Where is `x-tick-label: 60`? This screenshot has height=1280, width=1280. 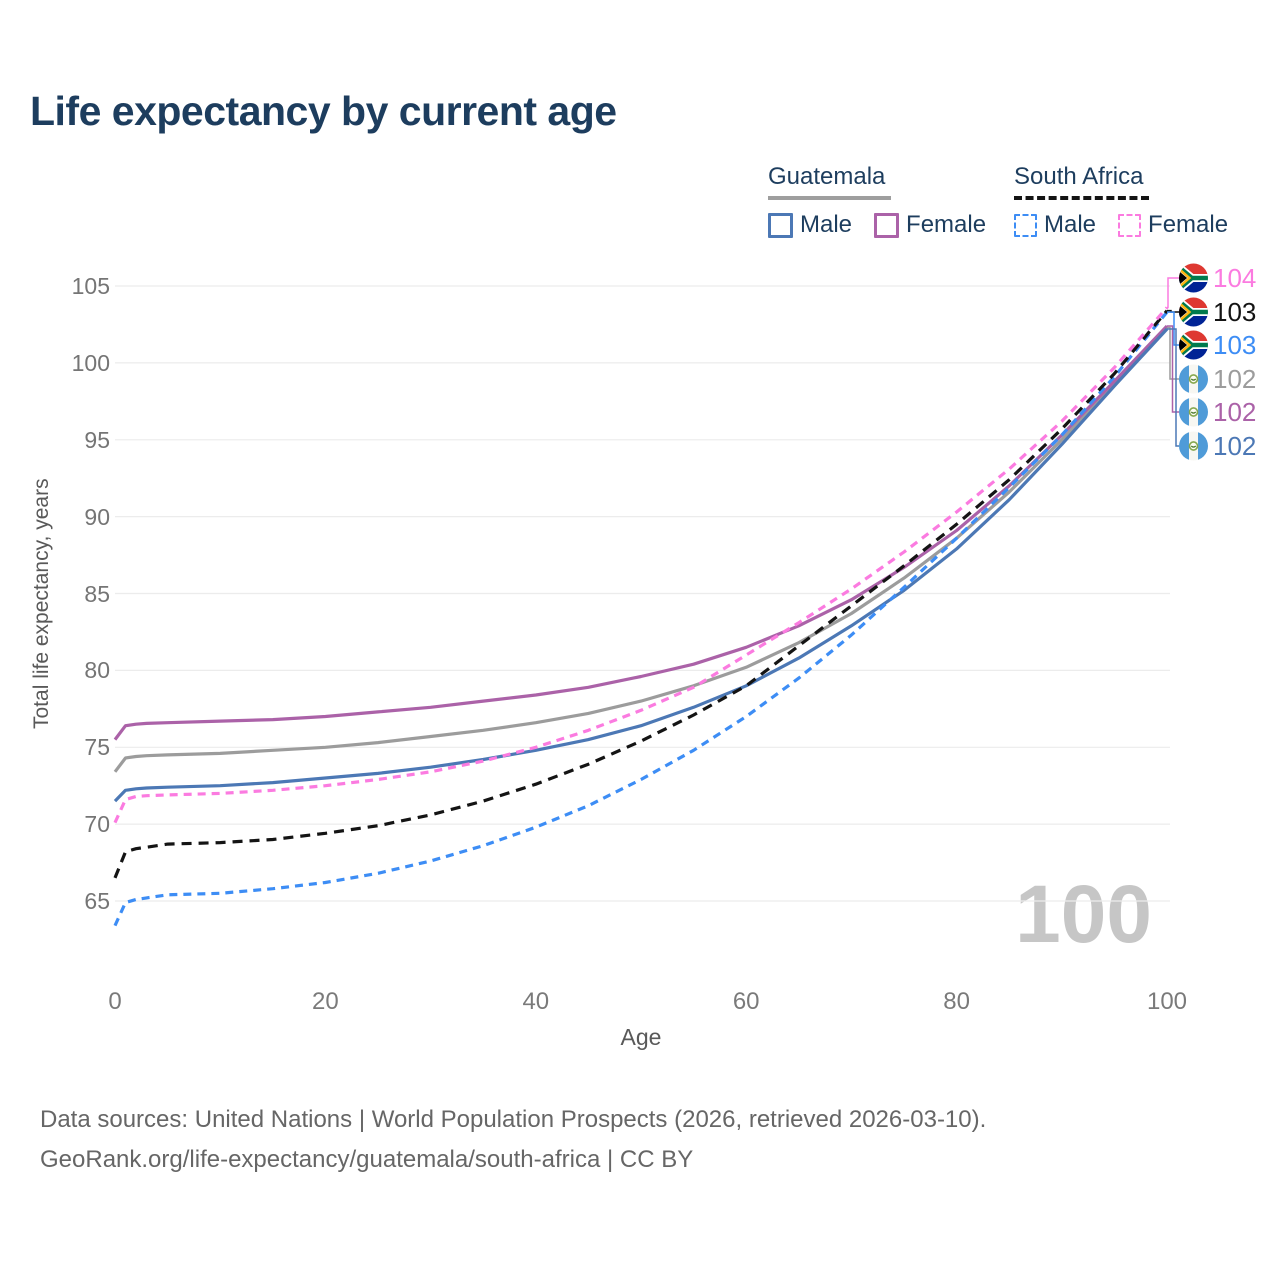 x-tick-label: 60 is located at coordinates (746, 1001).